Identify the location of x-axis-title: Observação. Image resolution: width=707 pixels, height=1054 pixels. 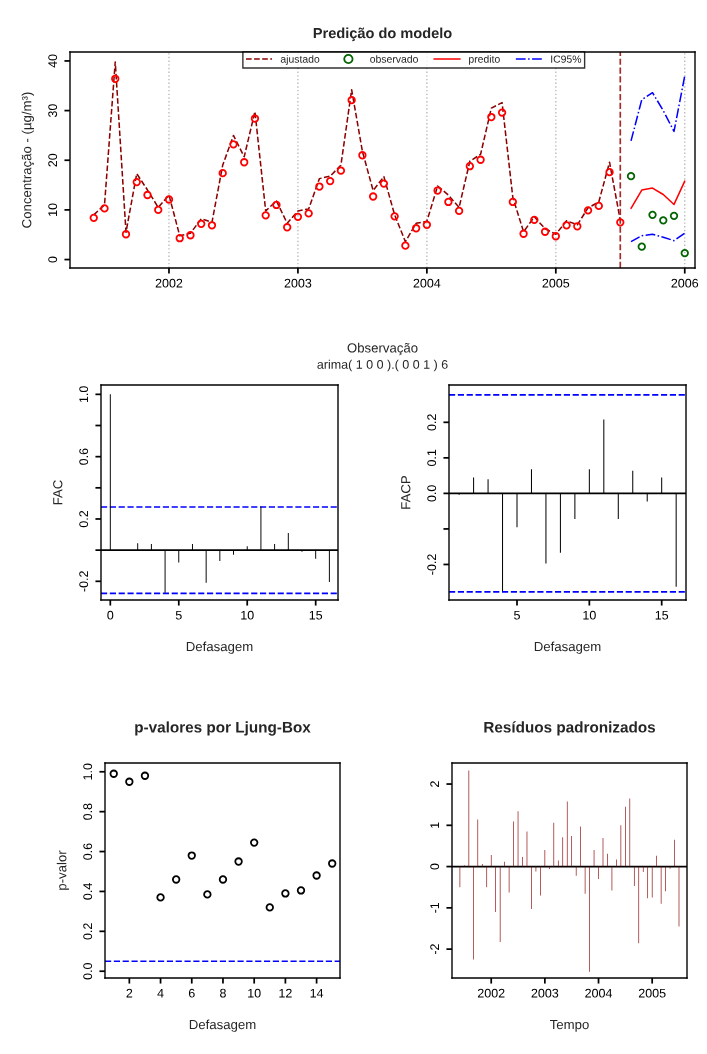
(382, 349).